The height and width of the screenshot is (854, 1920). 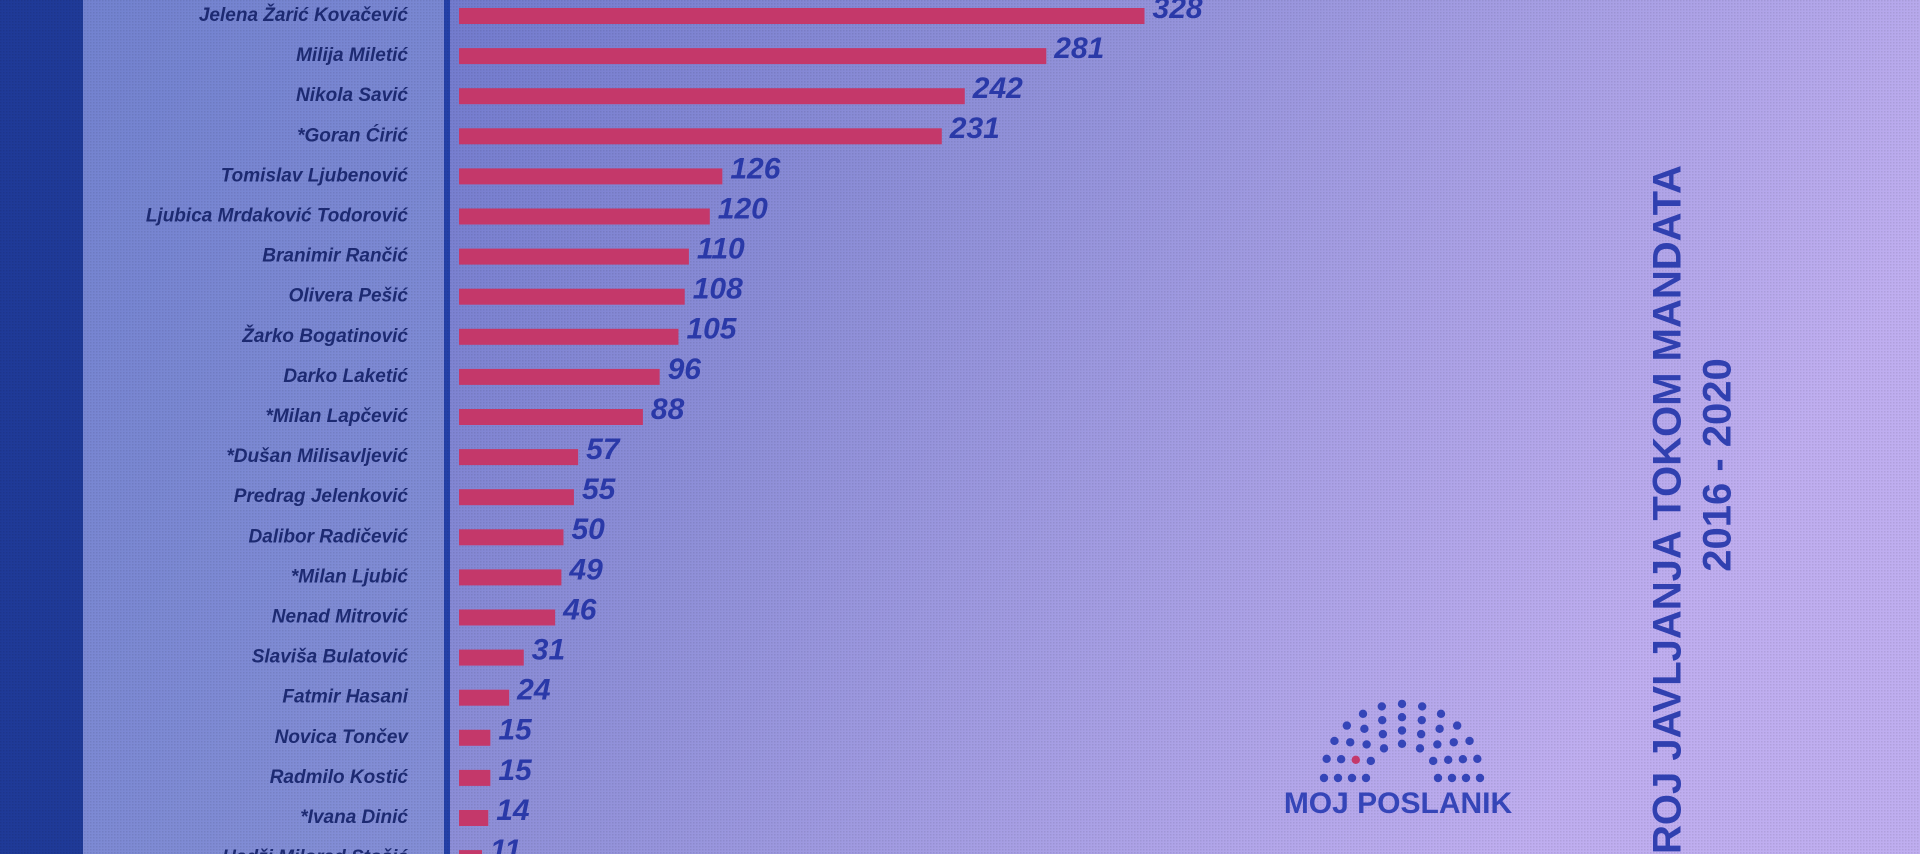 I want to click on value-label: 105, so click(x=711, y=329).